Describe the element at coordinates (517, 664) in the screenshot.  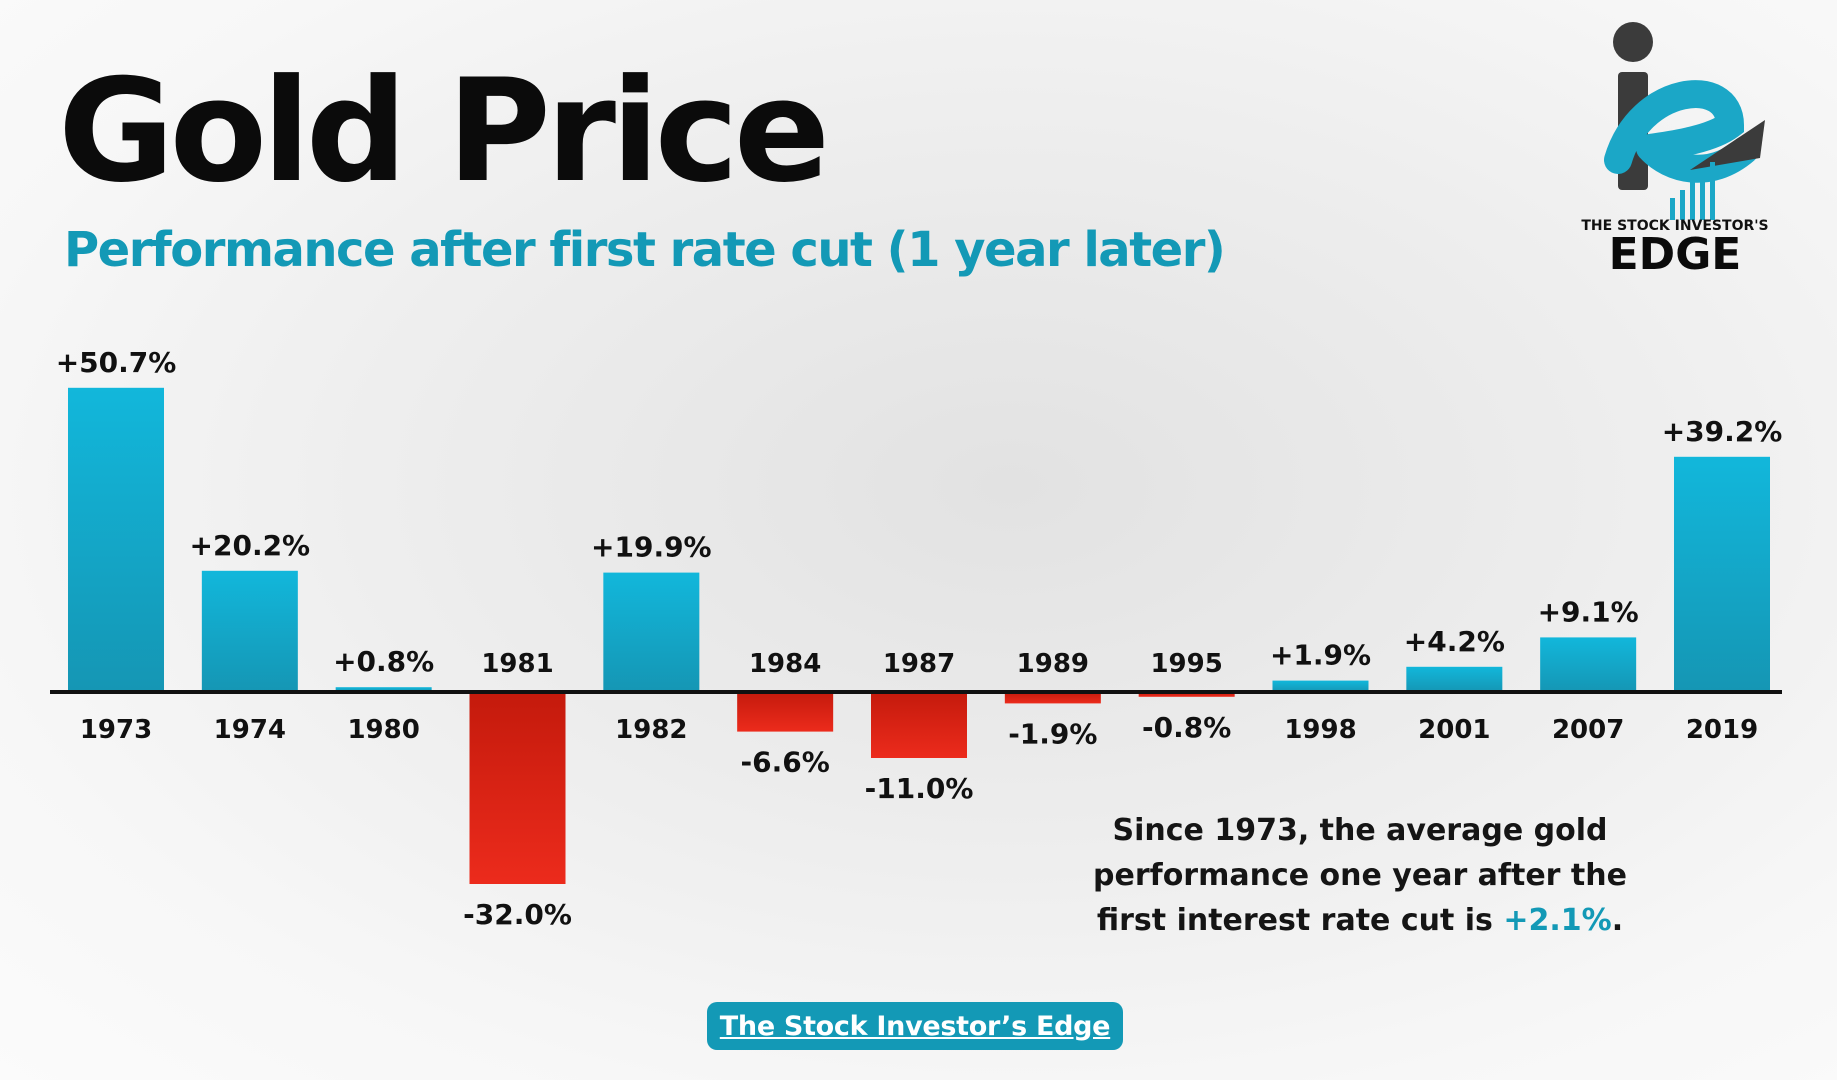
I see `category-label-1981: 1981` at that location.